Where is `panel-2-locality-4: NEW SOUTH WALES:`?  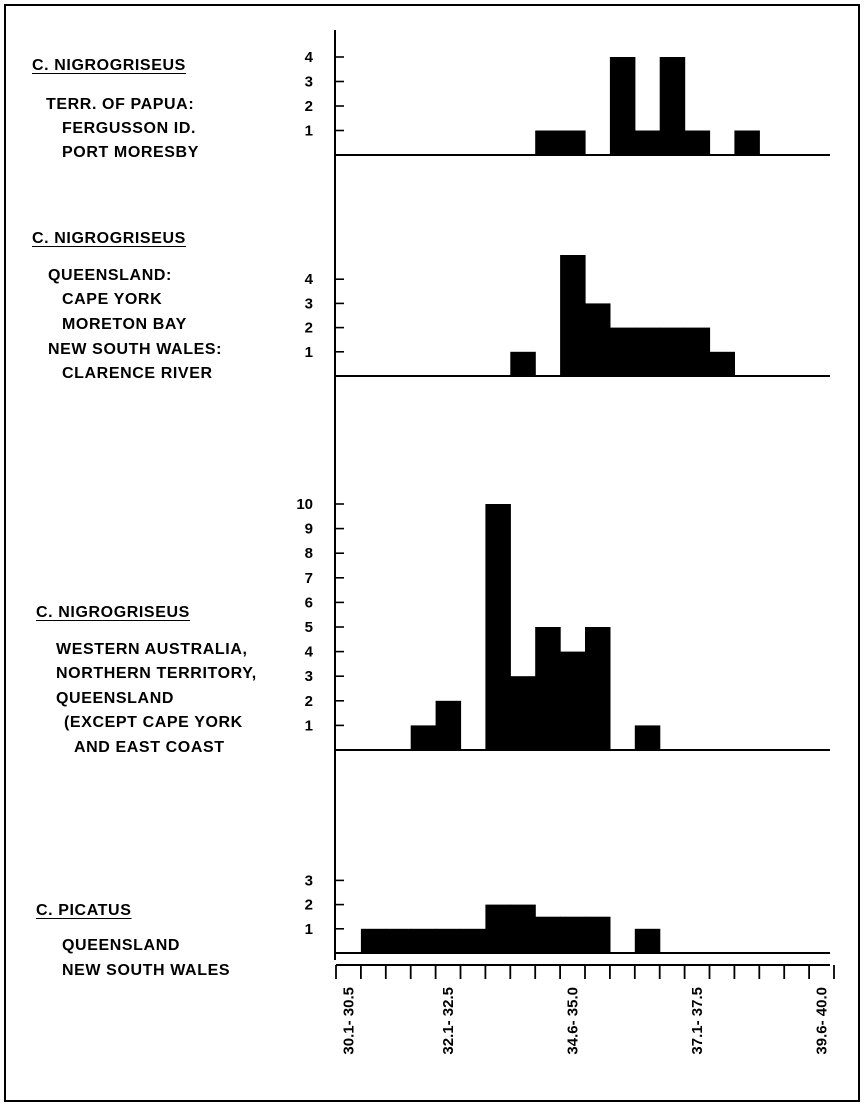 panel-2-locality-4: NEW SOUTH WALES: is located at coordinates (135, 349).